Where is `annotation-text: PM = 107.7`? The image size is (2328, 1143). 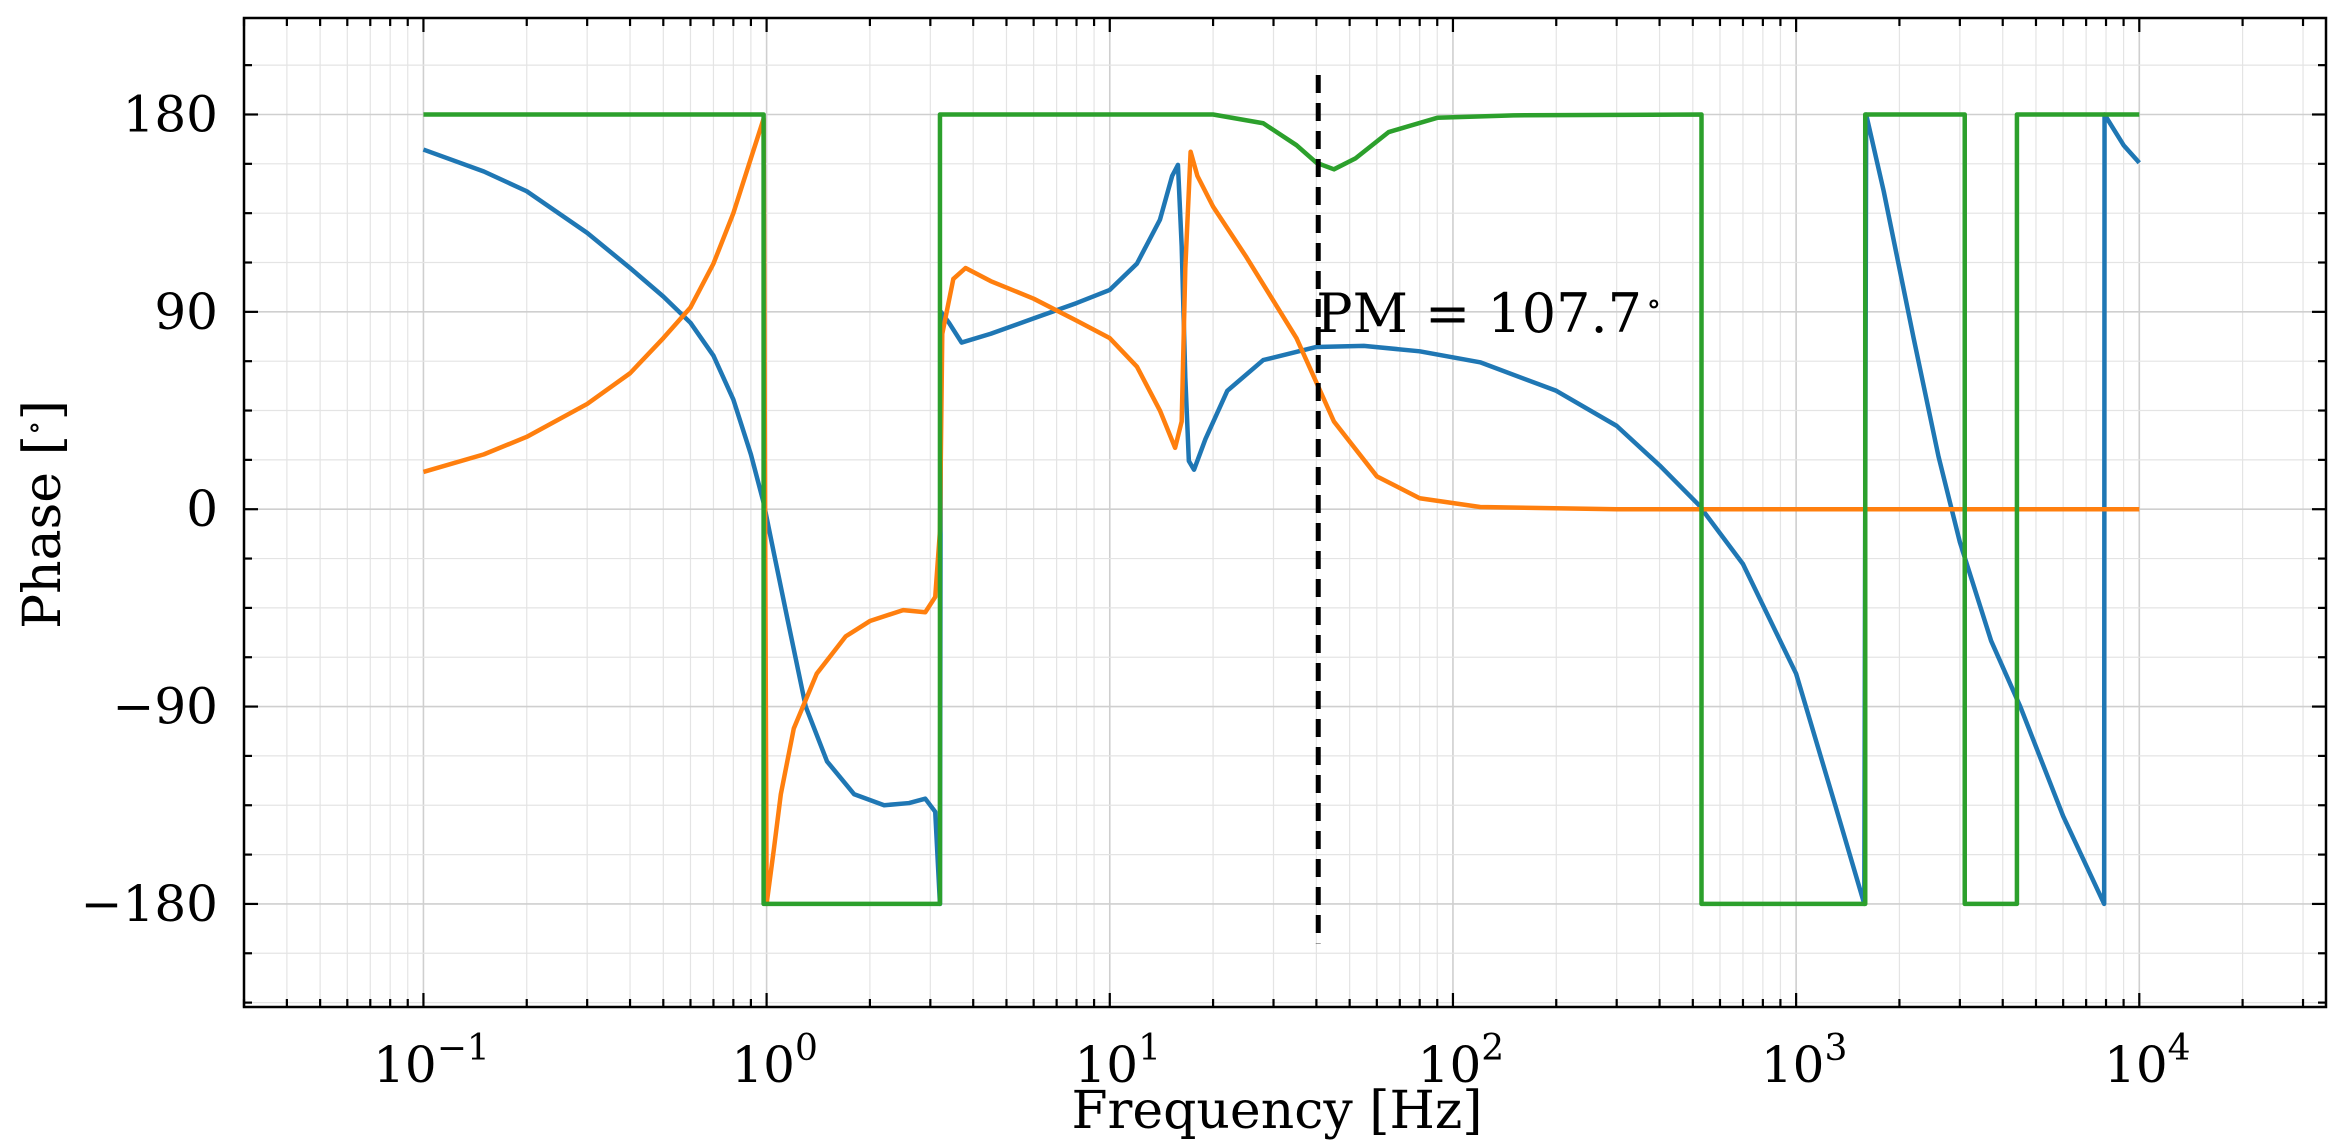
annotation-text: PM = 107.7 is located at coordinates (1479, 313).